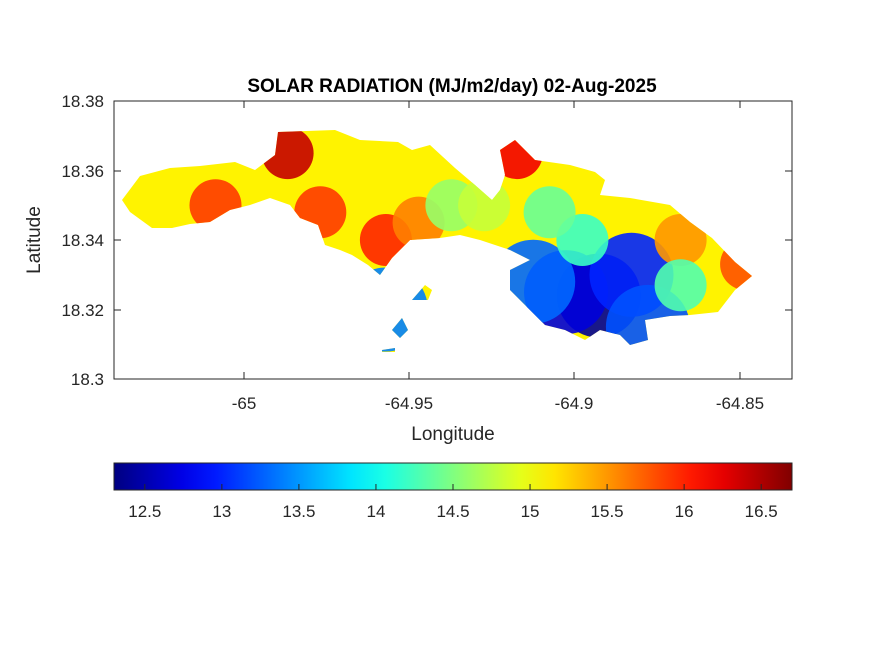  Describe the element at coordinates (82, 310) in the screenshot. I see `y-tick-label: 18.32` at that location.